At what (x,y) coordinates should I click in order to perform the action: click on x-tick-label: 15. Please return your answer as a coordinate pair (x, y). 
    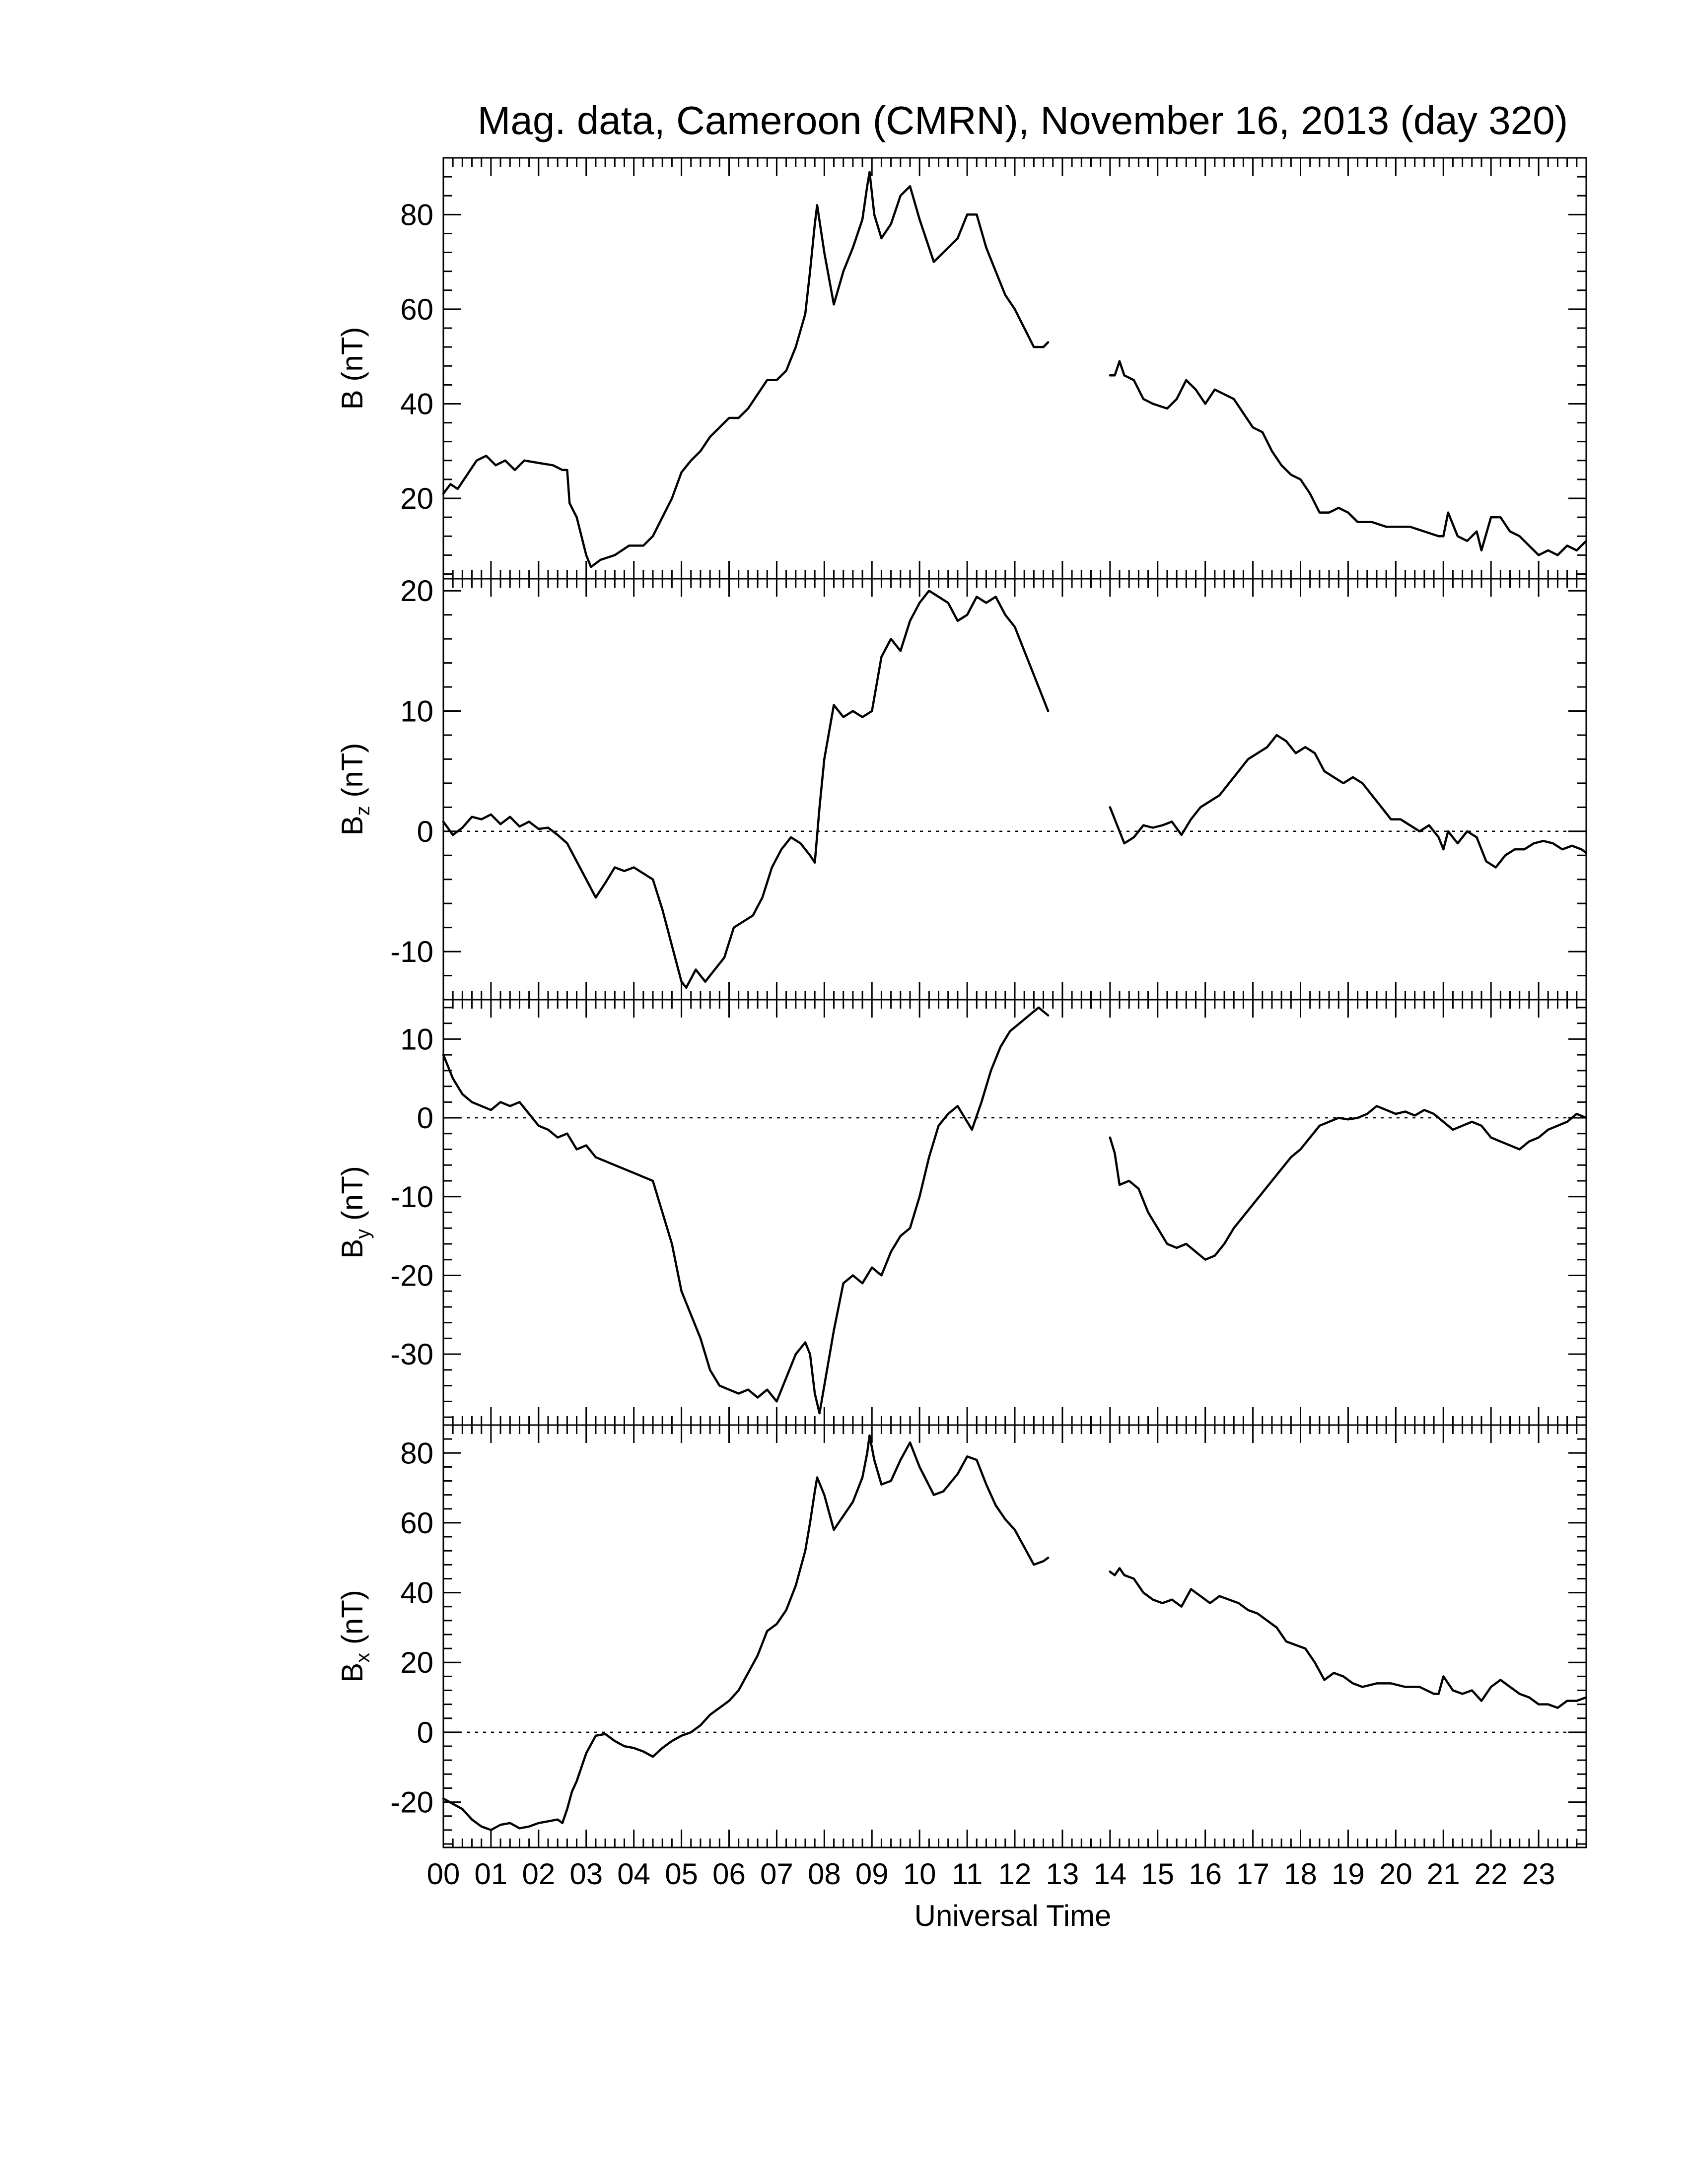
    Looking at the image, I should click on (1157, 1874).